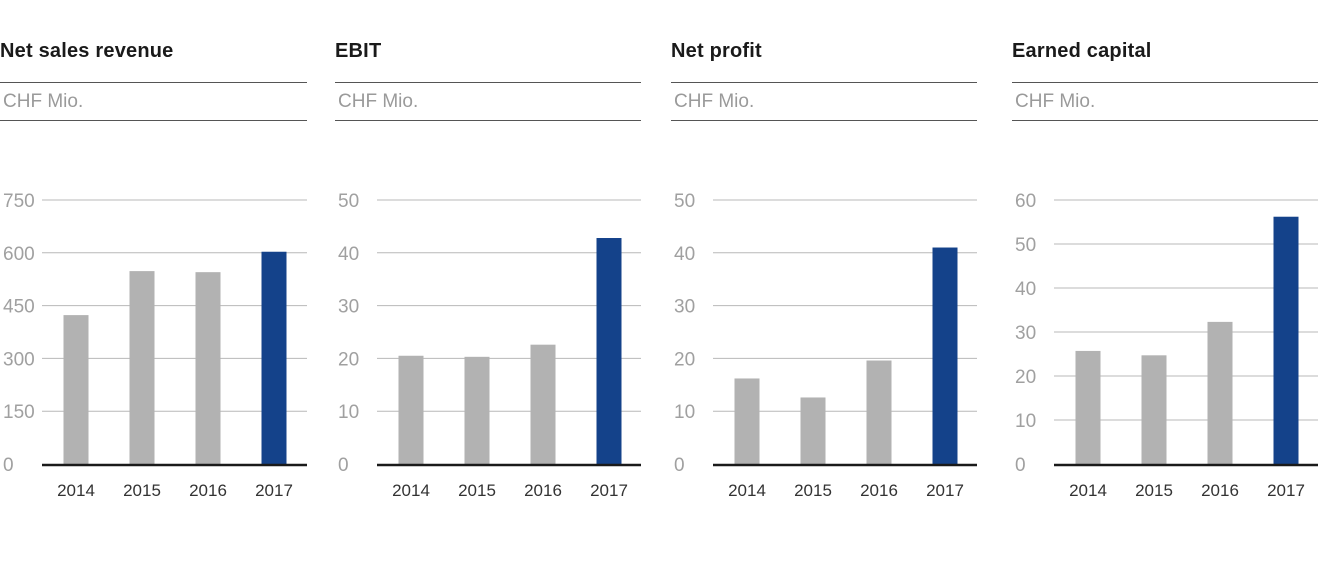 The height and width of the screenshot is (564, 1320). What do you see at coordinates (1166, 345) in the screenshot?
I see `bar-chart-earned-capital: 0 10 20 30 40 50 60 2014 2015 2016 2017` at bounding box center [1166, 345].